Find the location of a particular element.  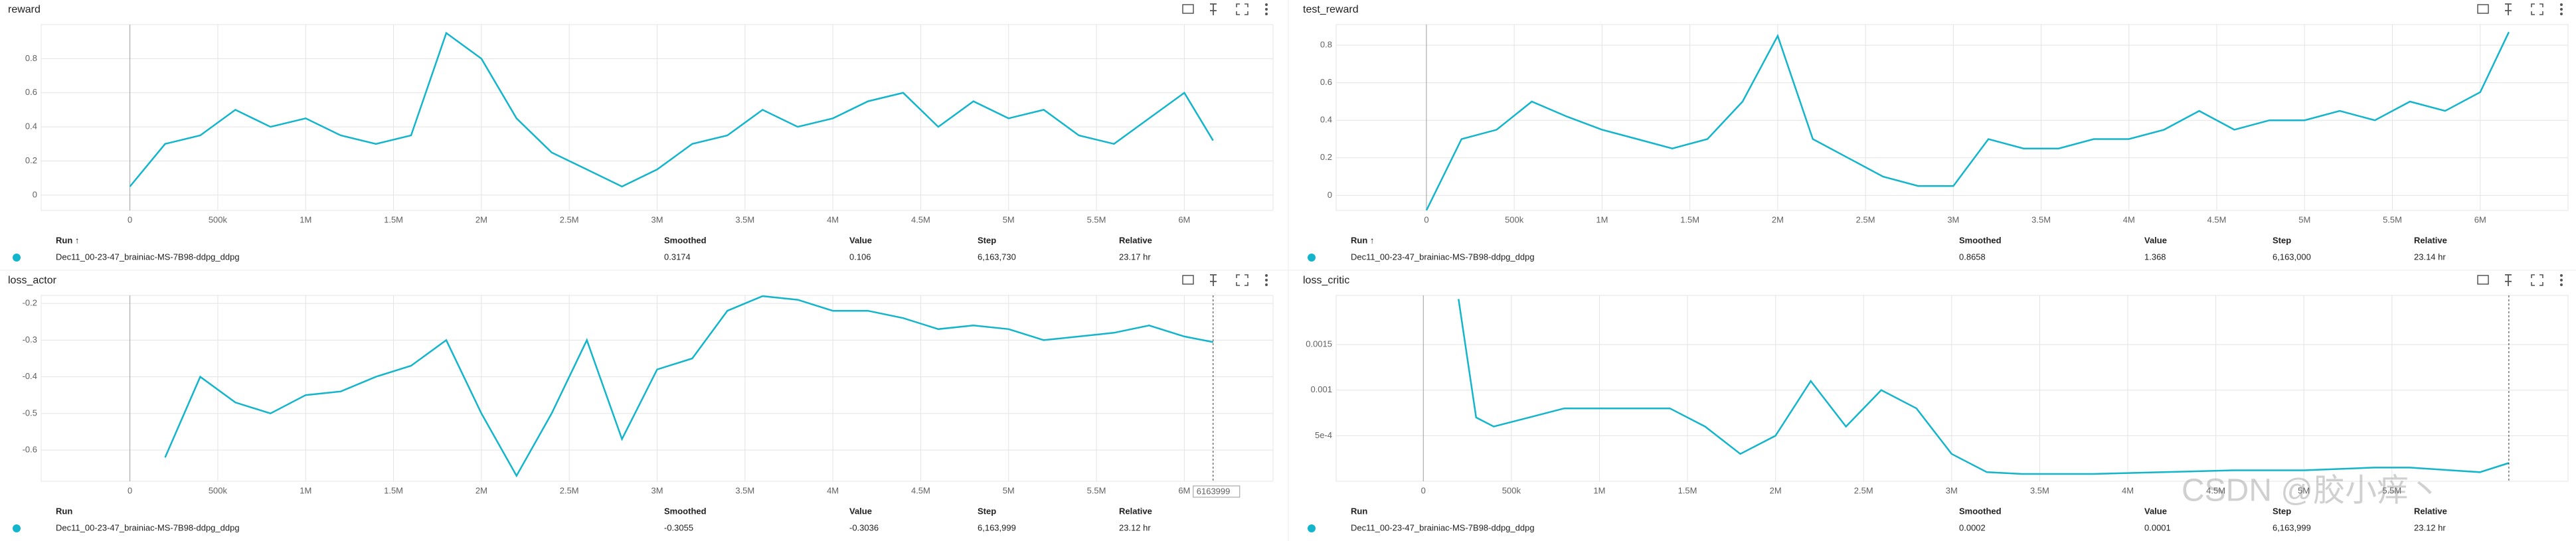

table-cell: 6,163,730 is located at coordinates (997, 257).